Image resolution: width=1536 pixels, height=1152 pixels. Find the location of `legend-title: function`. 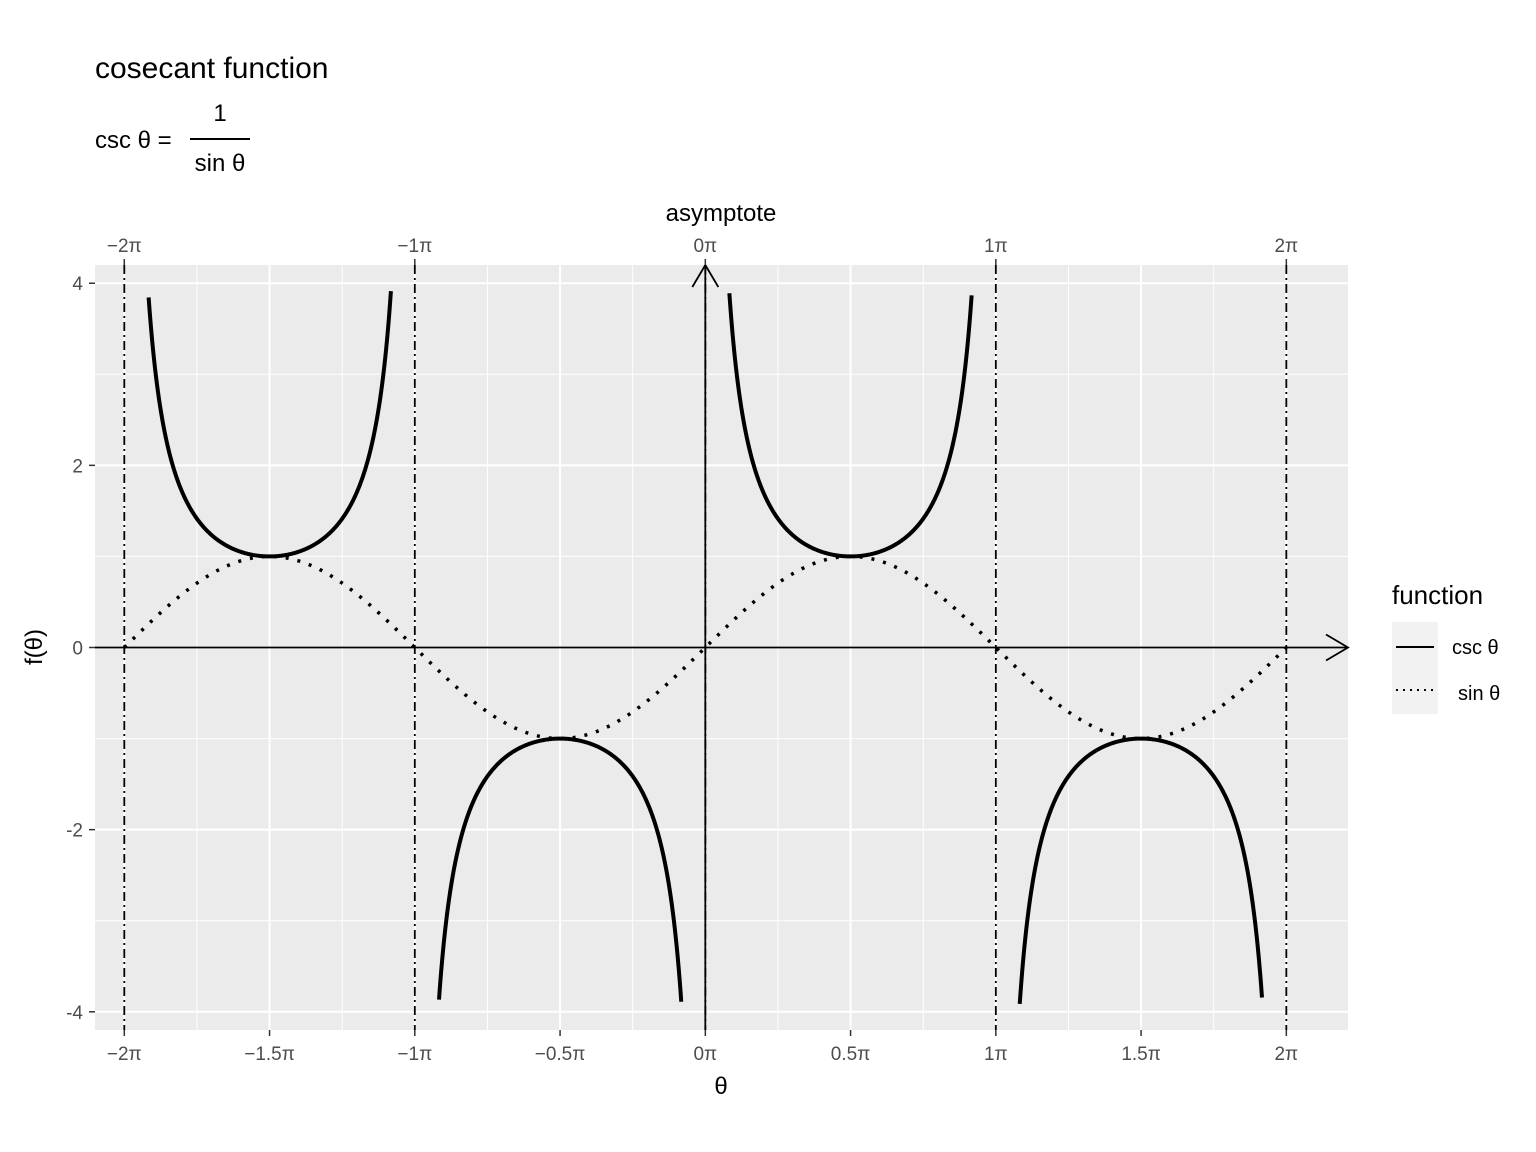

legend-title: function is located at coordinates (1437, 595).